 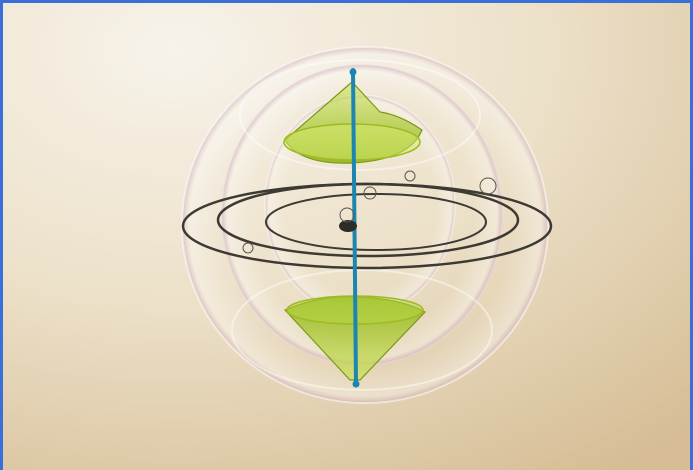 What do you see at coordinates (353, 72) in the screenshot?
I see `rod-top` at bounding box center [353, 72].